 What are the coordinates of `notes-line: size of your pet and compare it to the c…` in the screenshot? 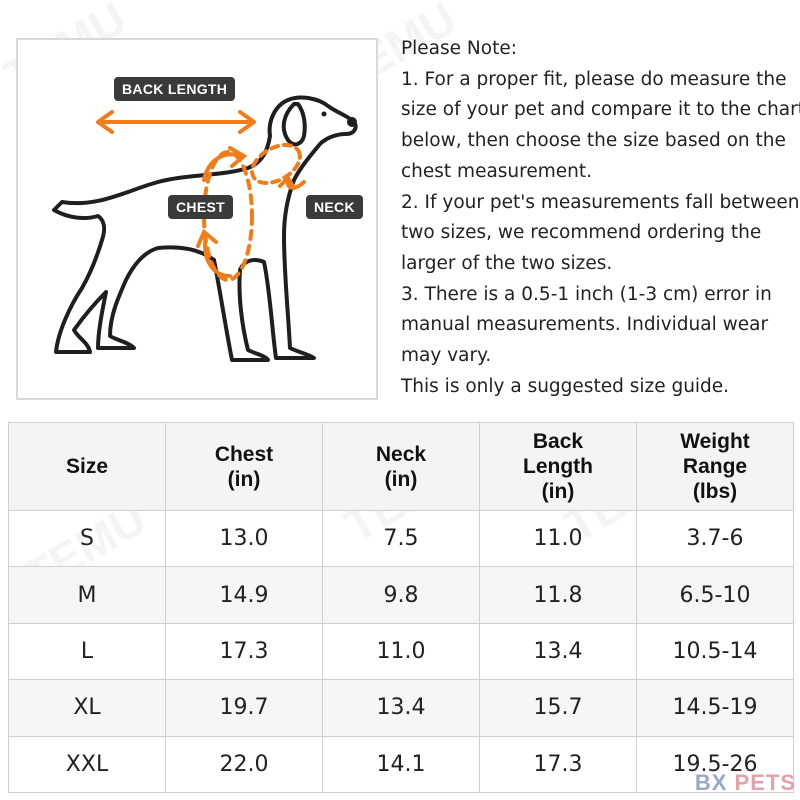 It's located at (600, 110).